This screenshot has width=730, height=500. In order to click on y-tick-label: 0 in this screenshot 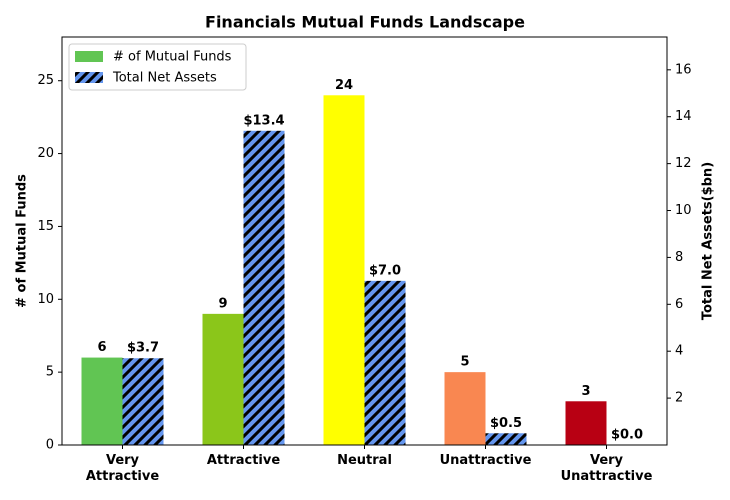, I will do `click(50, 445)`.